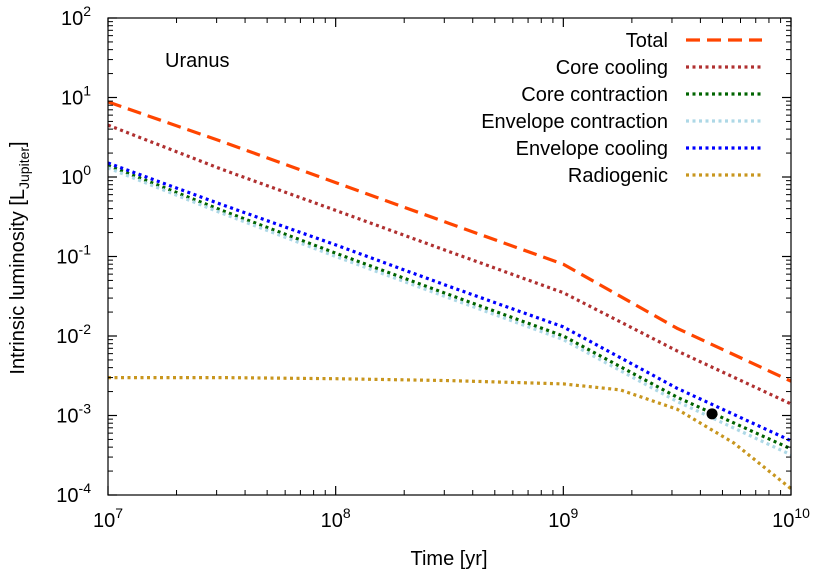 The height and width of the screenshot is (577, 822). I want to click on y-axis-label-tail: ], so click(18, 144).